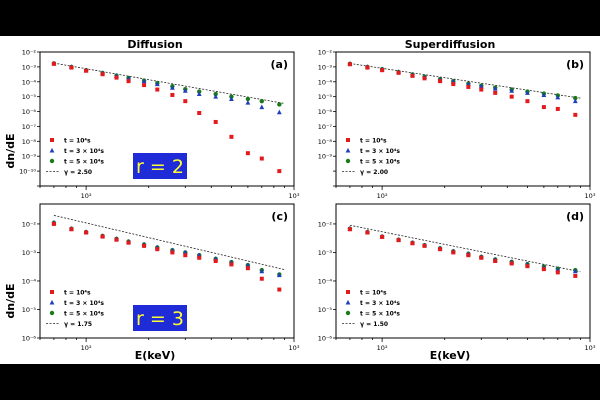  Describe the element at coordinates (29, 142) in the screenshot. I see `y-tick-label: 10⁻⁸` at that location.